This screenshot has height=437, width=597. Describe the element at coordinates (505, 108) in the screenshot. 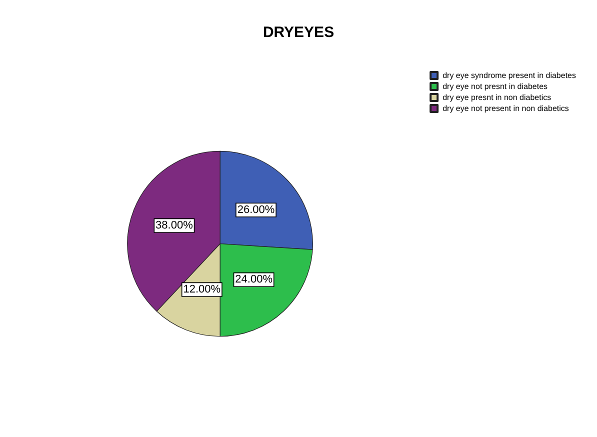

I see `legend-label: dry eye not present in non diabetics` at that location.